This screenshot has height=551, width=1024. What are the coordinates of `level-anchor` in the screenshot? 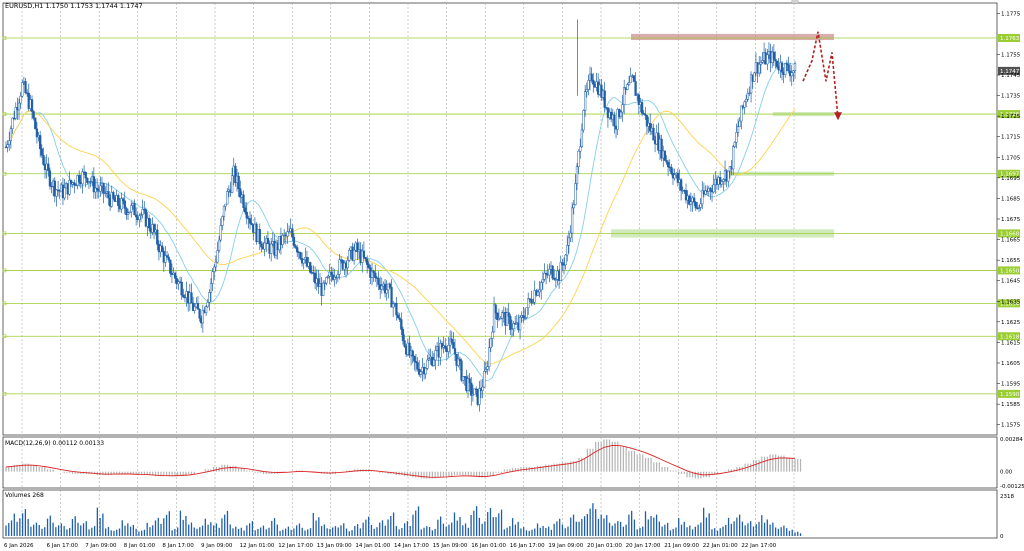 It's located at (4, 303).